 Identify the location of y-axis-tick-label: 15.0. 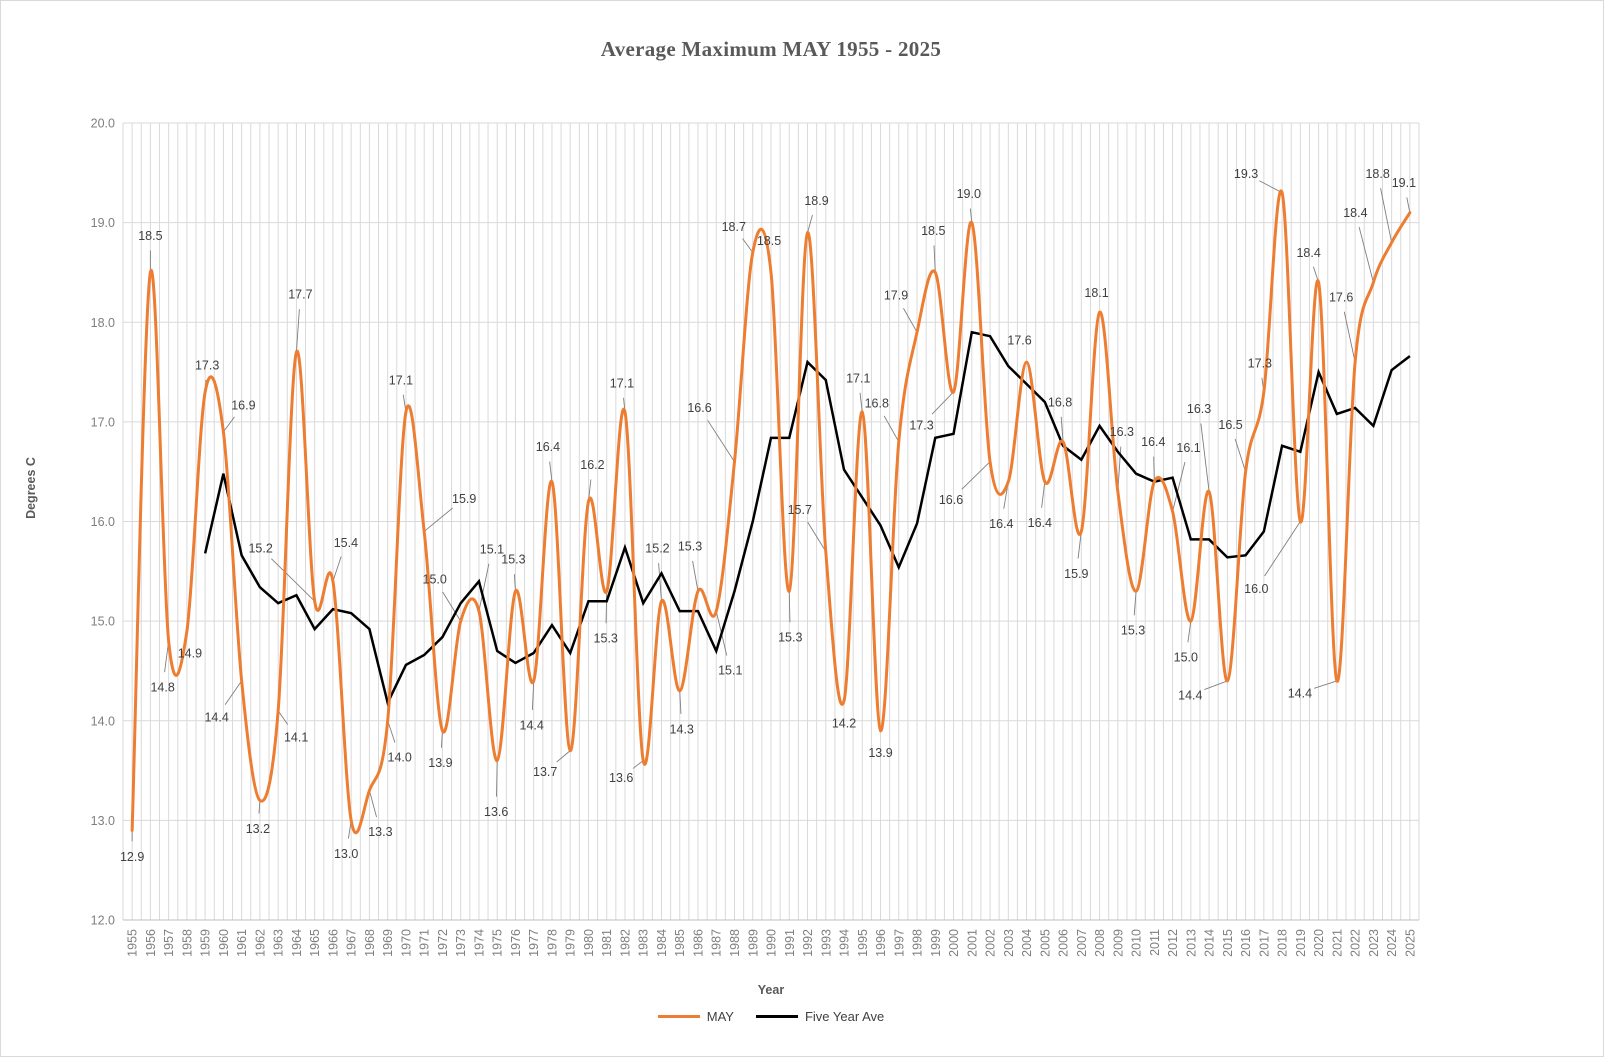
(103, 622).